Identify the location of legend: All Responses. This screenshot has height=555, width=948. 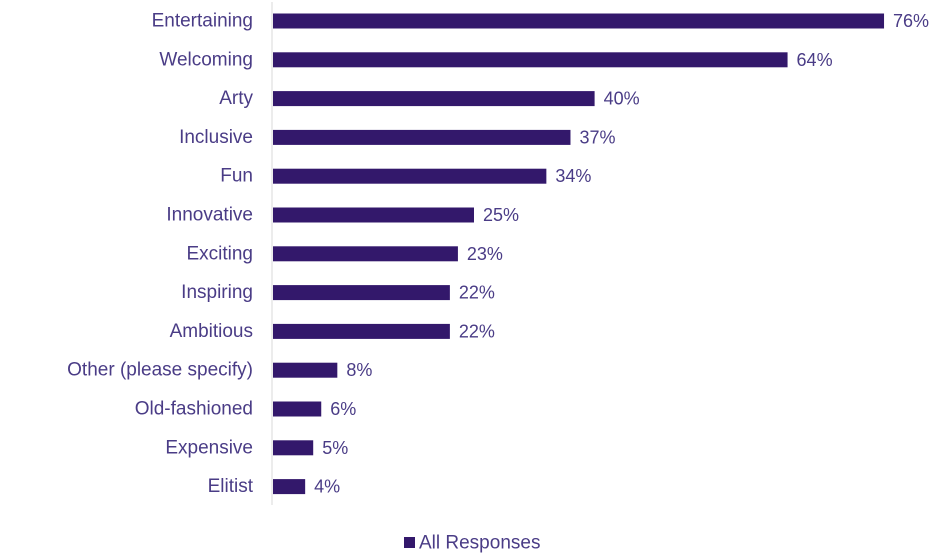
(472, 543).